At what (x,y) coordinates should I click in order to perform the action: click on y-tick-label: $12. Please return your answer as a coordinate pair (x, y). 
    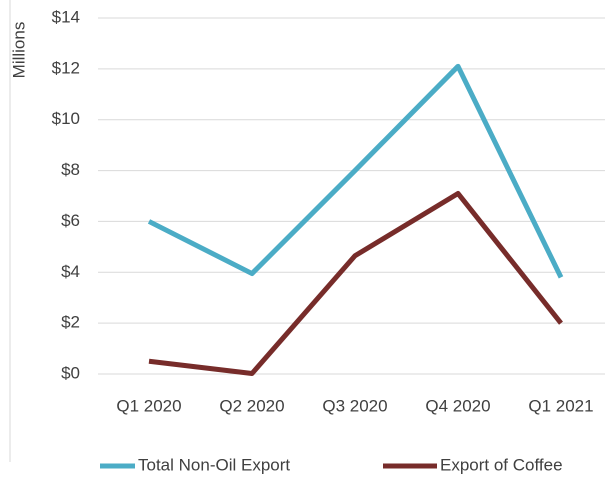
    Looking at the image, I should click on (66, 67).